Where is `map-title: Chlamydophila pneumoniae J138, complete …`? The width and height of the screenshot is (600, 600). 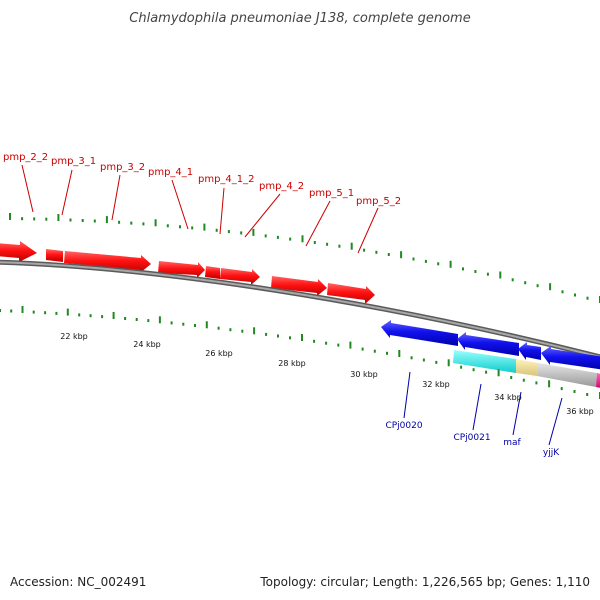
map-title: Chlamydophila pneumoniae J138, complete … is located at coordinates (299, 18).